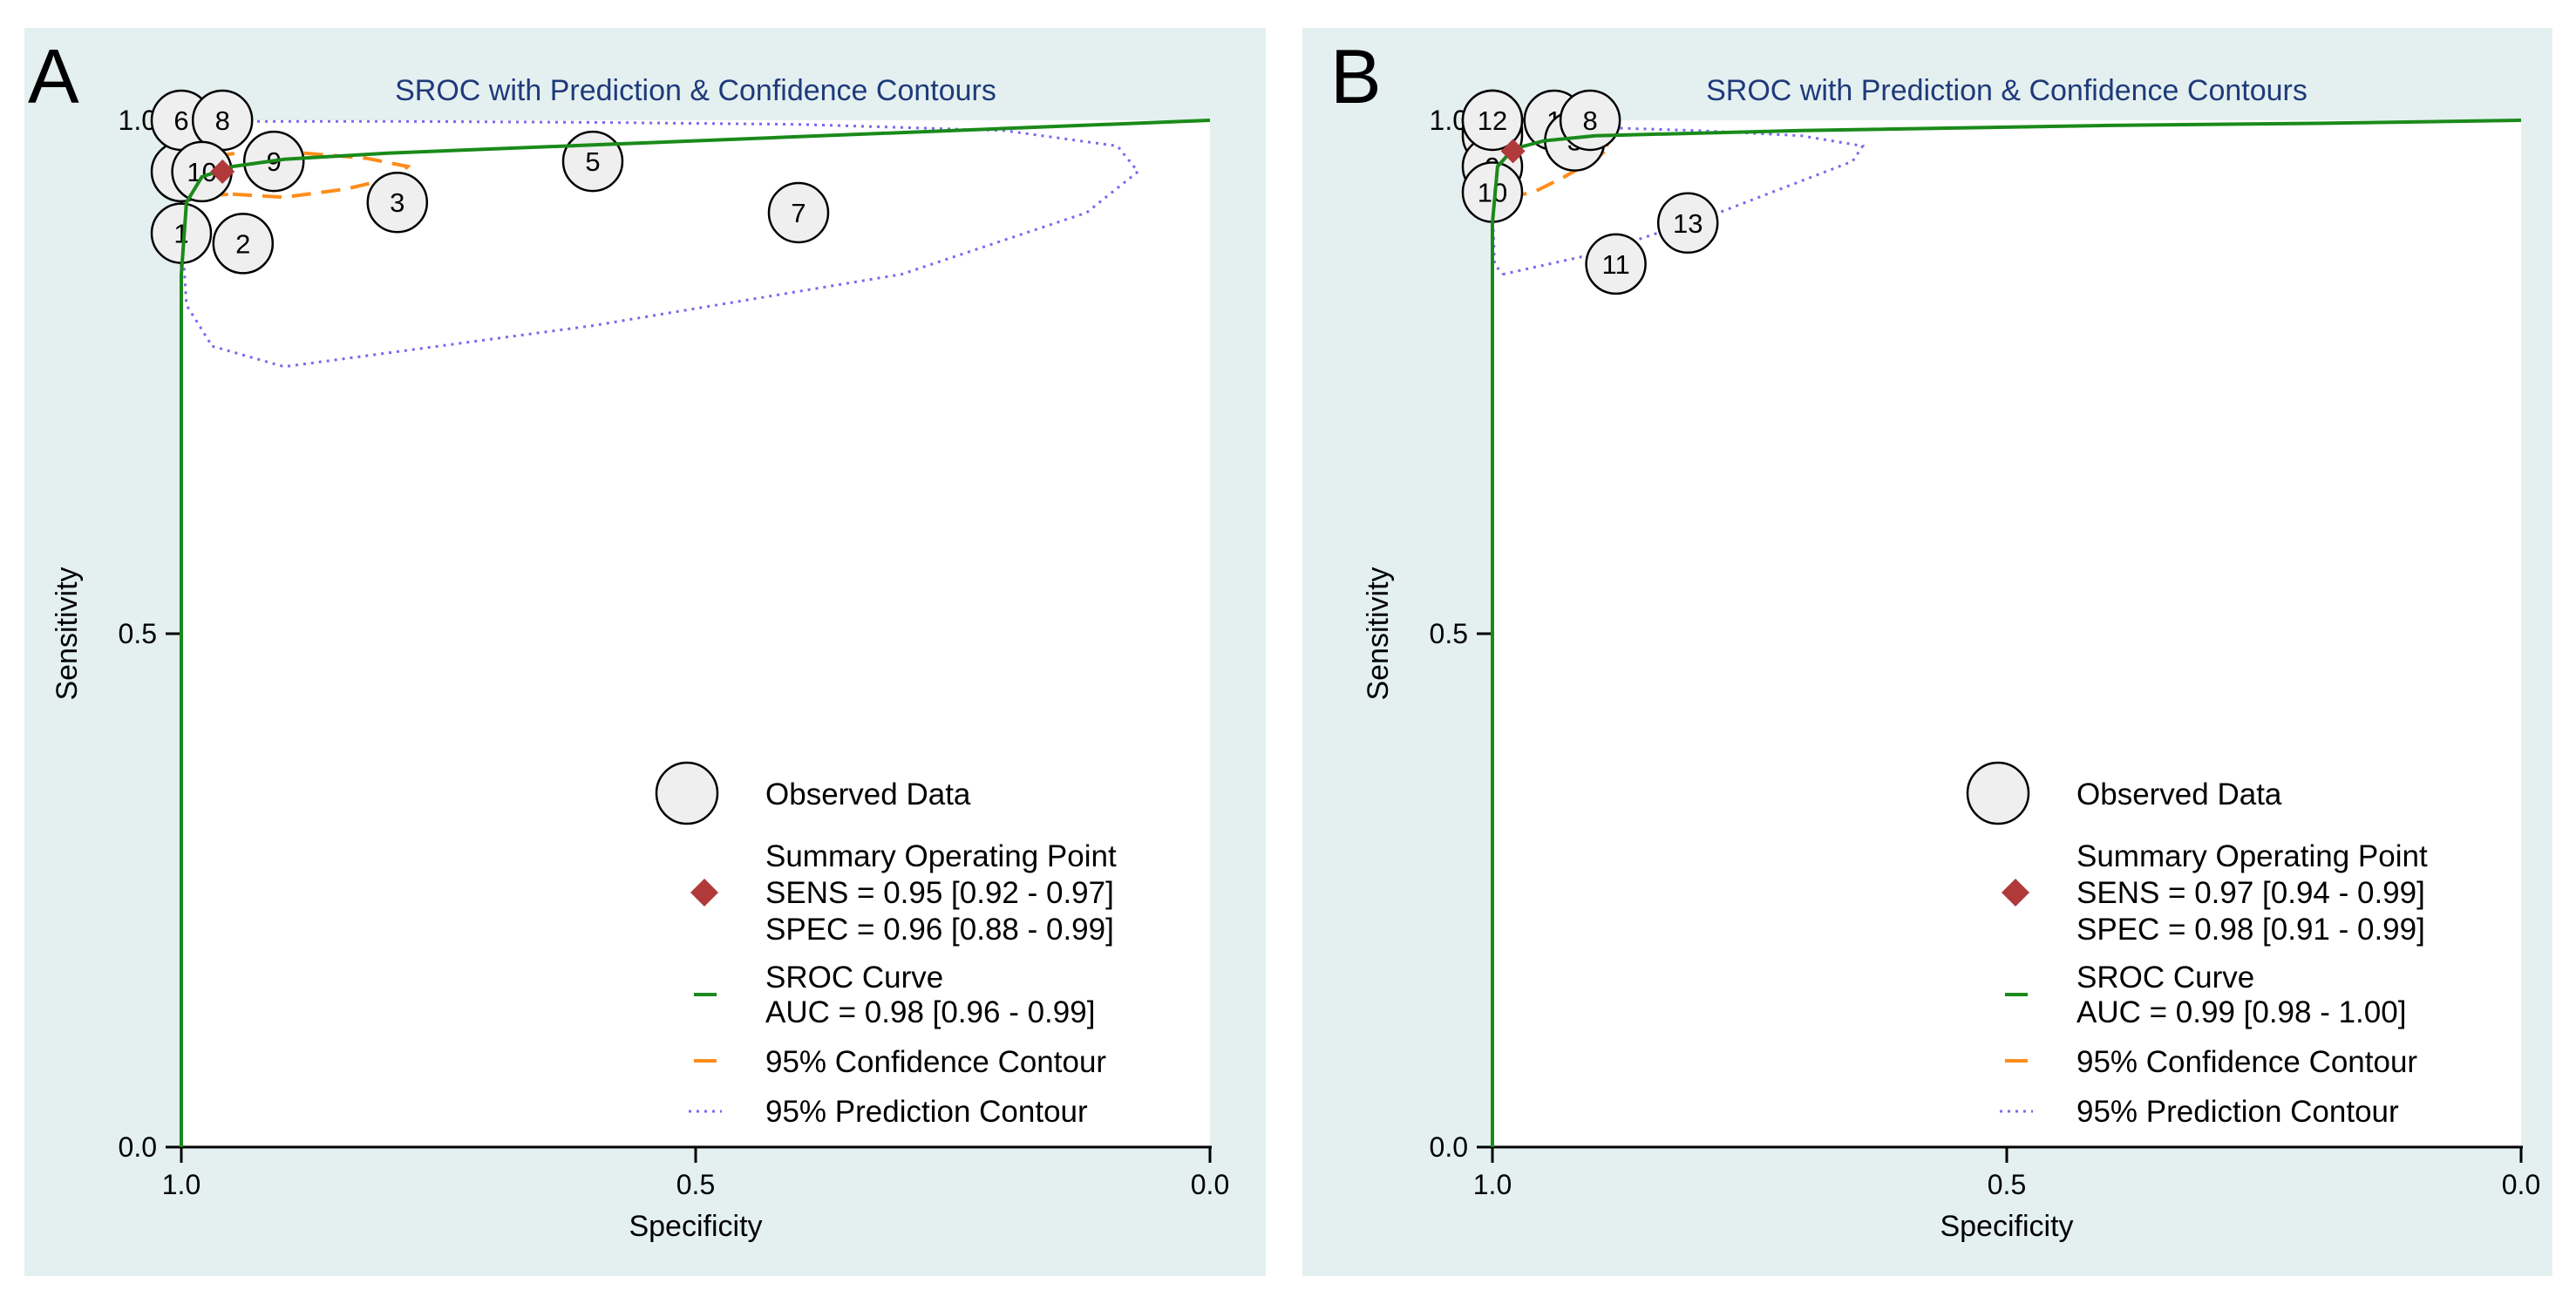 The width and height of the screenshot is (2576, 1297). I want to click on panel-b-y-tick-label: 0.5, so click(1449, 633).